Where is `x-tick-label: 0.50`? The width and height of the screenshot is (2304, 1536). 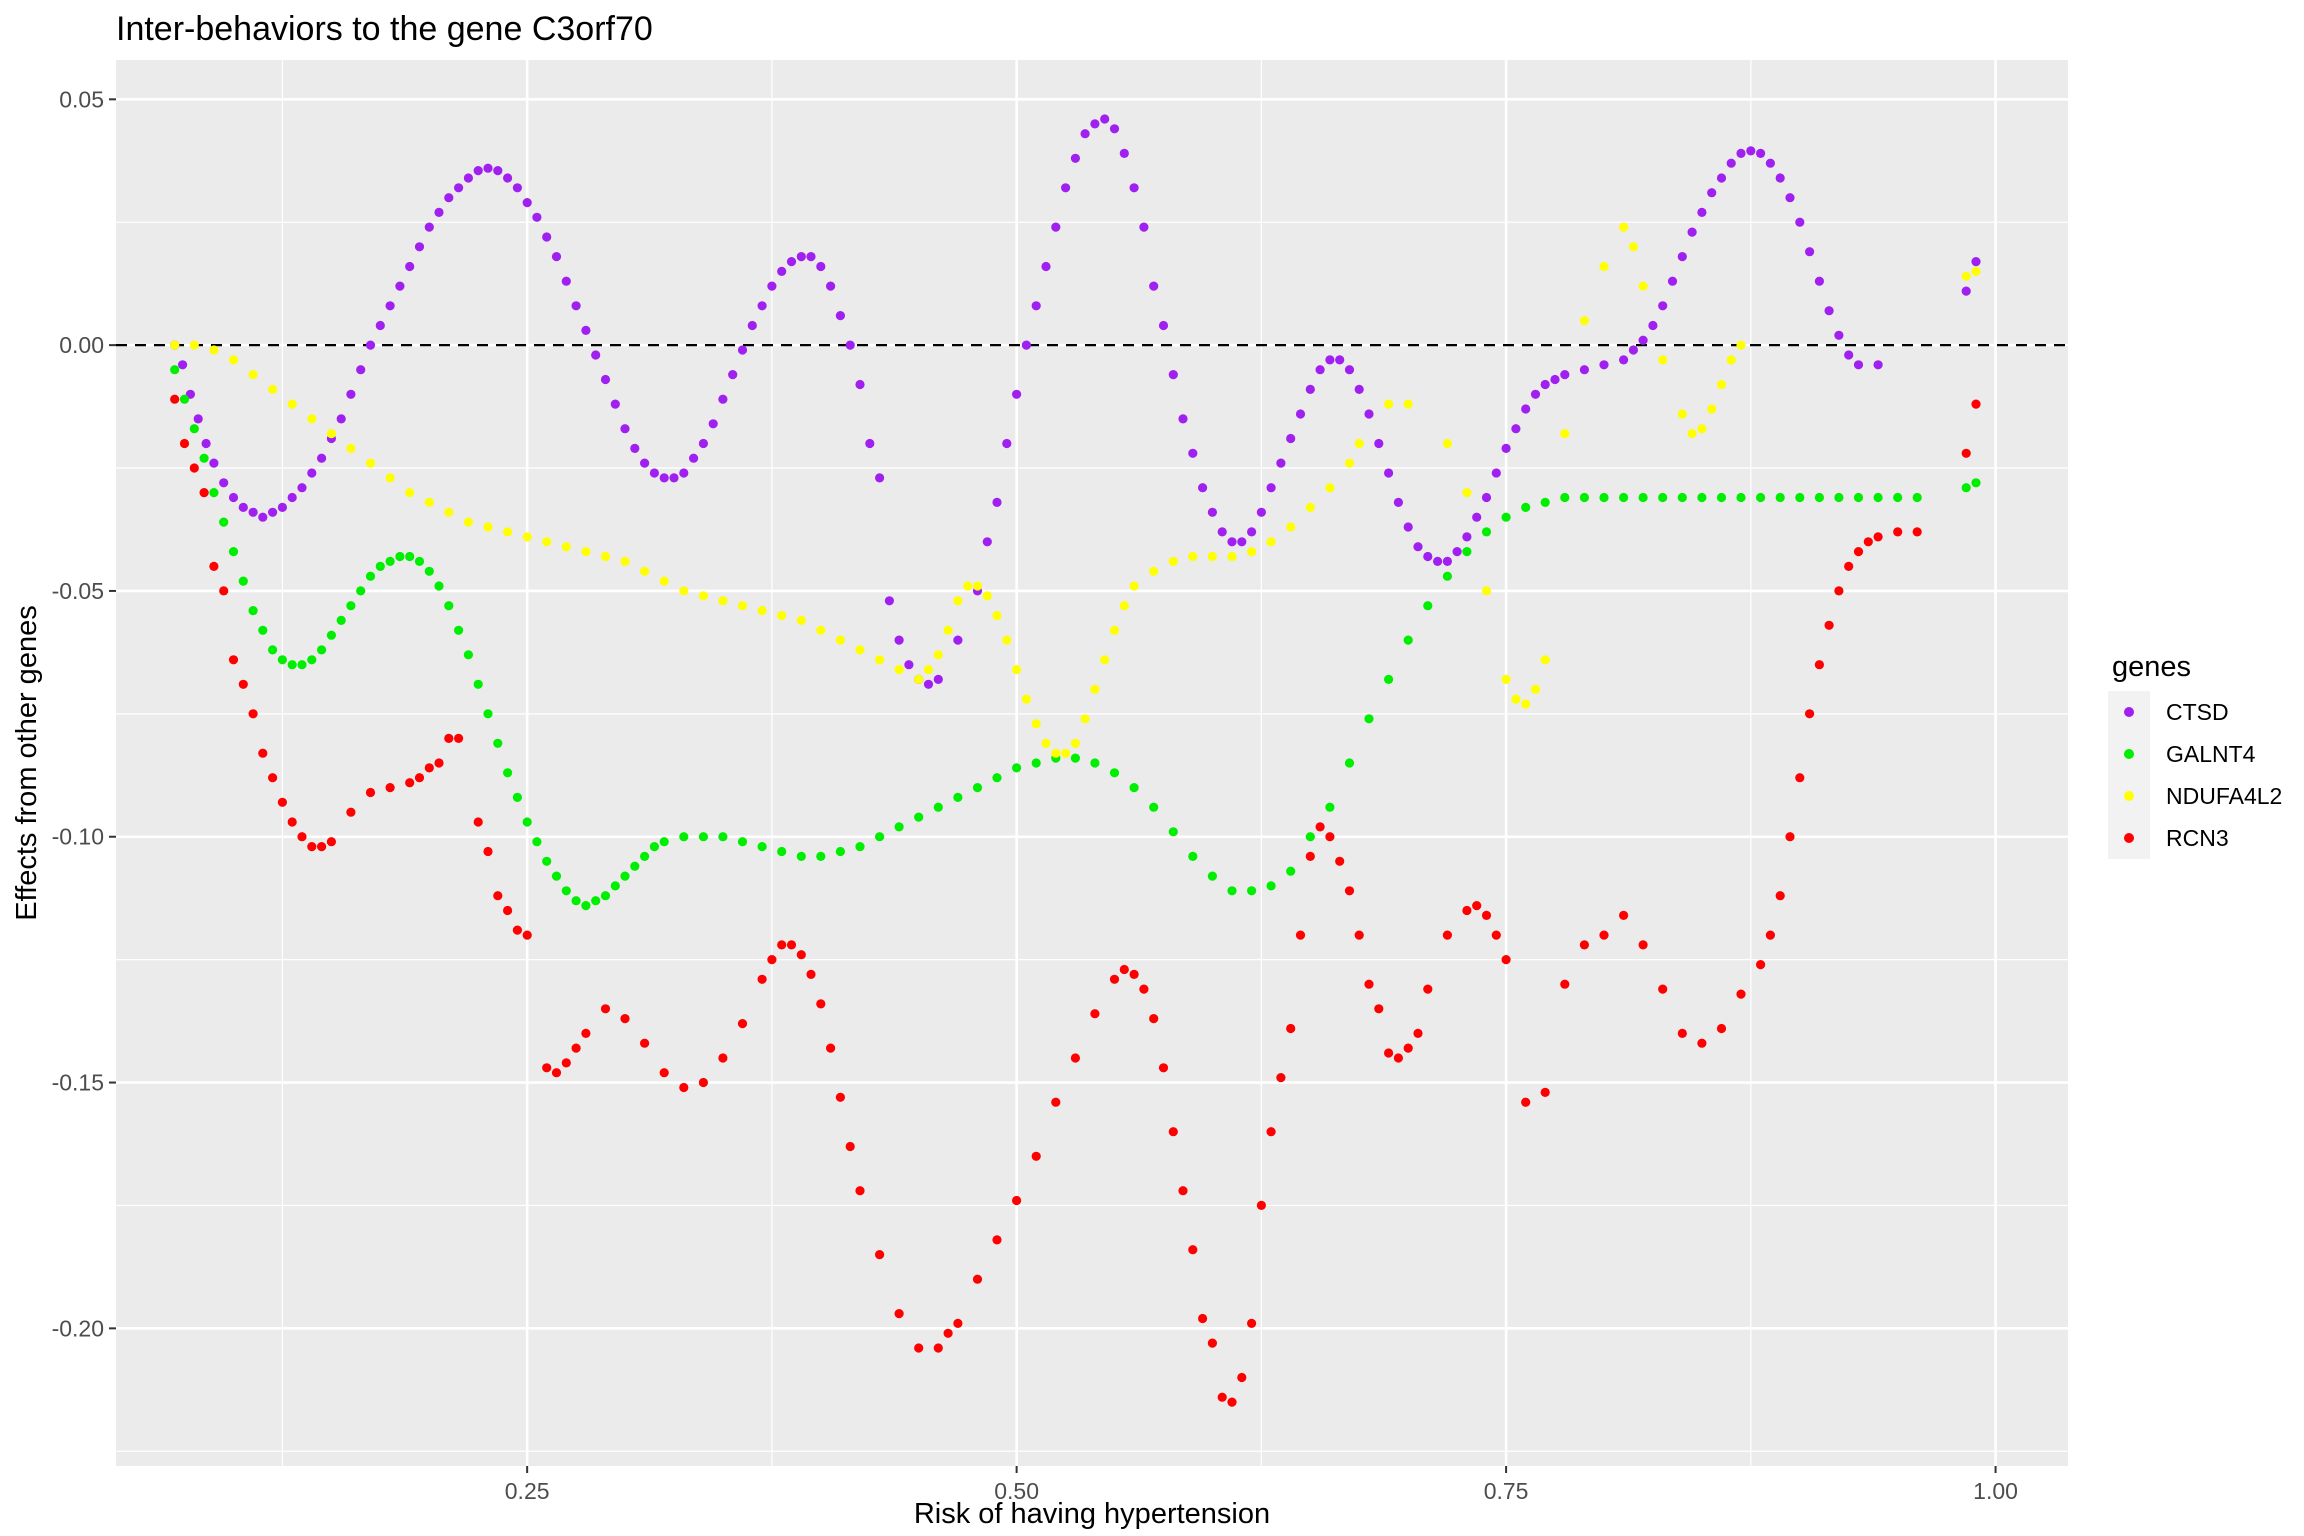 x-tick-label: 0.50 is located at coordinates (1016, 1491).